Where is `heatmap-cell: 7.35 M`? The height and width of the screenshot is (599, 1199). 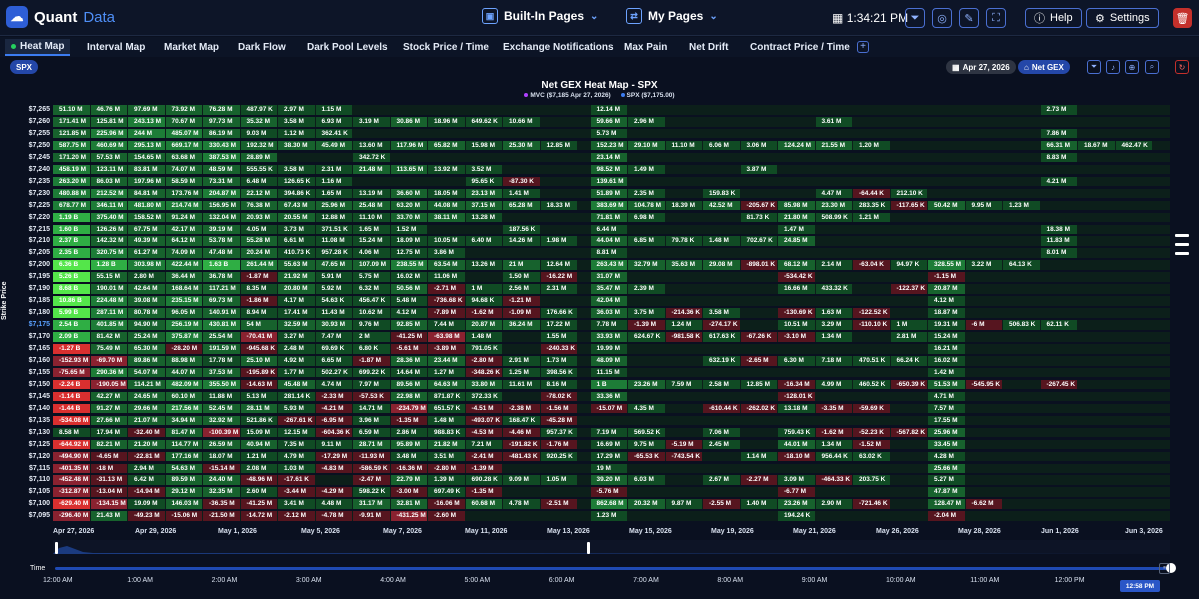
heatmap-cell: 7.35 M is located at coordinates (296, 444).